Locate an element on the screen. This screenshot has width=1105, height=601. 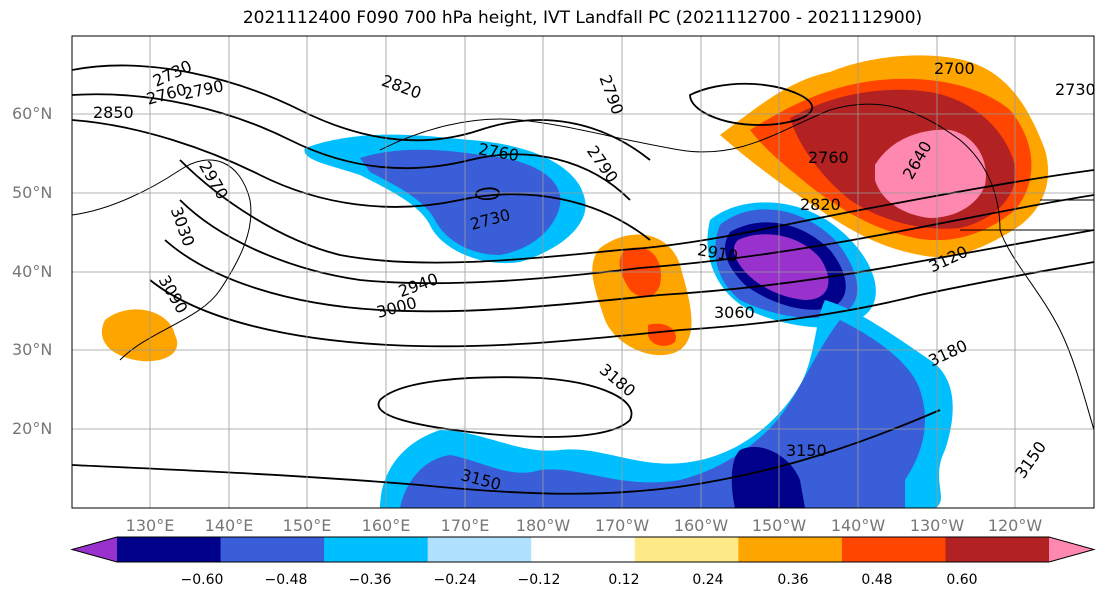
contour-label: 3090 is located at coordinates (173, 294).